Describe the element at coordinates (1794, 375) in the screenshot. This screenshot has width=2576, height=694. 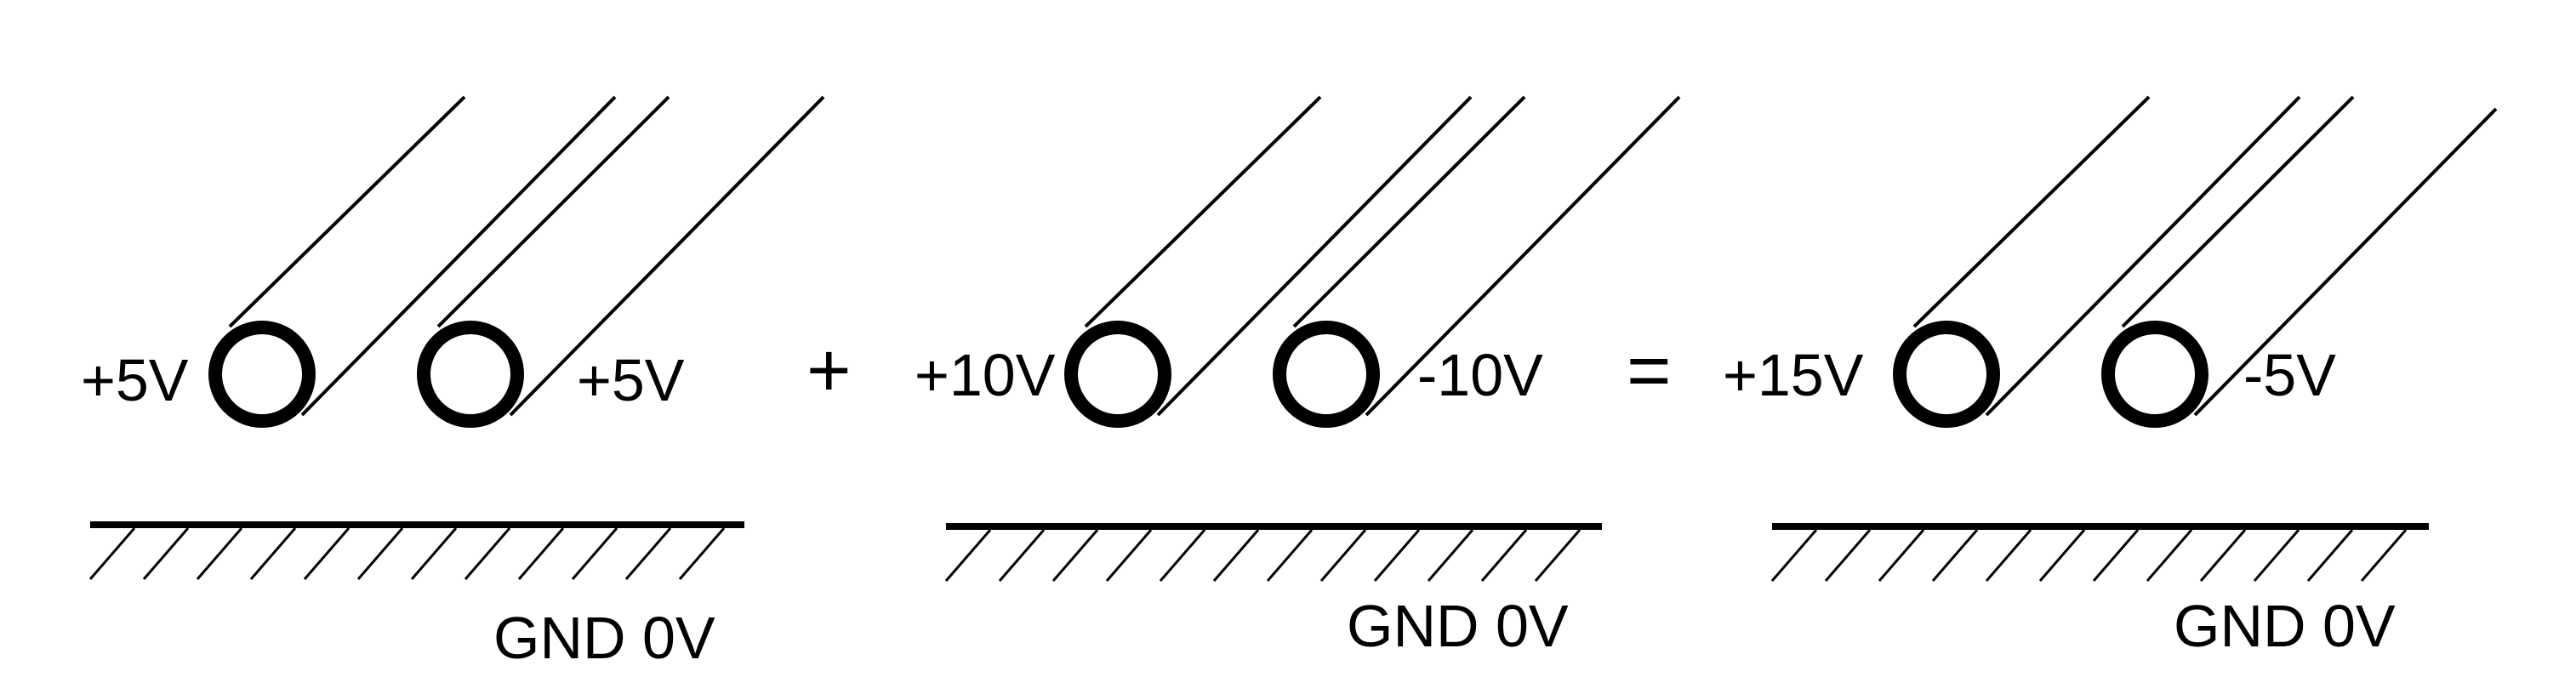
I see `left-conductor-label: +15V` at that location.